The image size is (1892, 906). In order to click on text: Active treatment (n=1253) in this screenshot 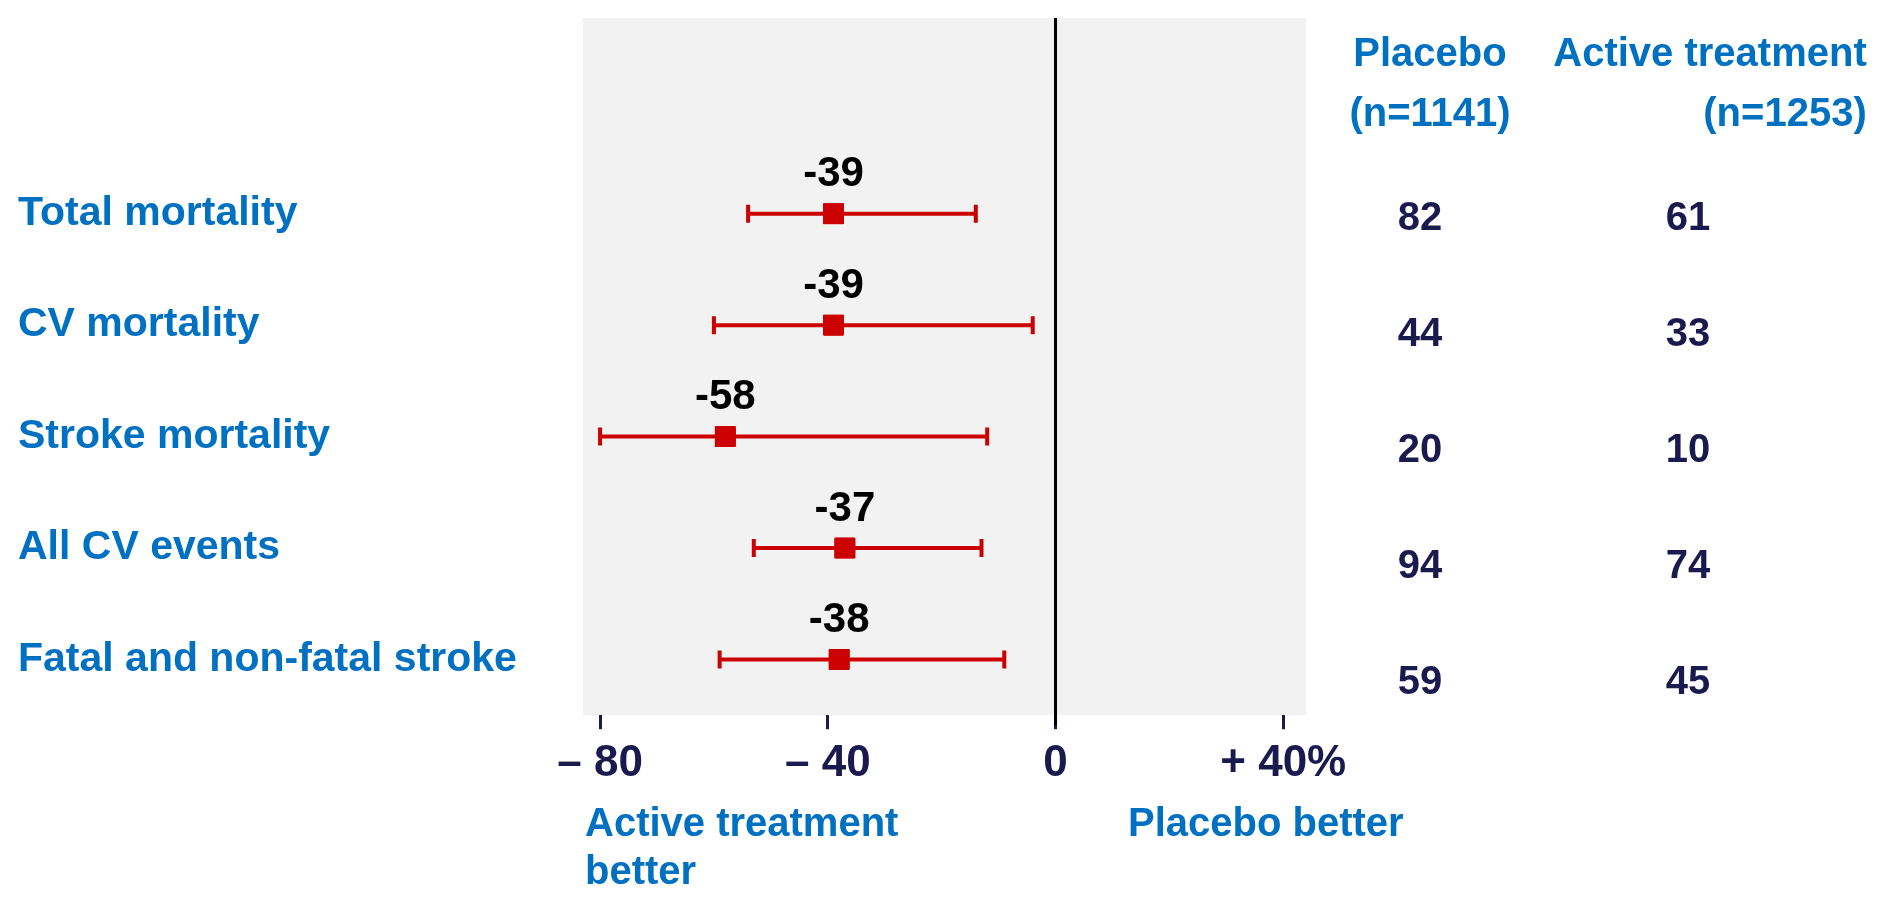, I will do `click(1710, 82)`.